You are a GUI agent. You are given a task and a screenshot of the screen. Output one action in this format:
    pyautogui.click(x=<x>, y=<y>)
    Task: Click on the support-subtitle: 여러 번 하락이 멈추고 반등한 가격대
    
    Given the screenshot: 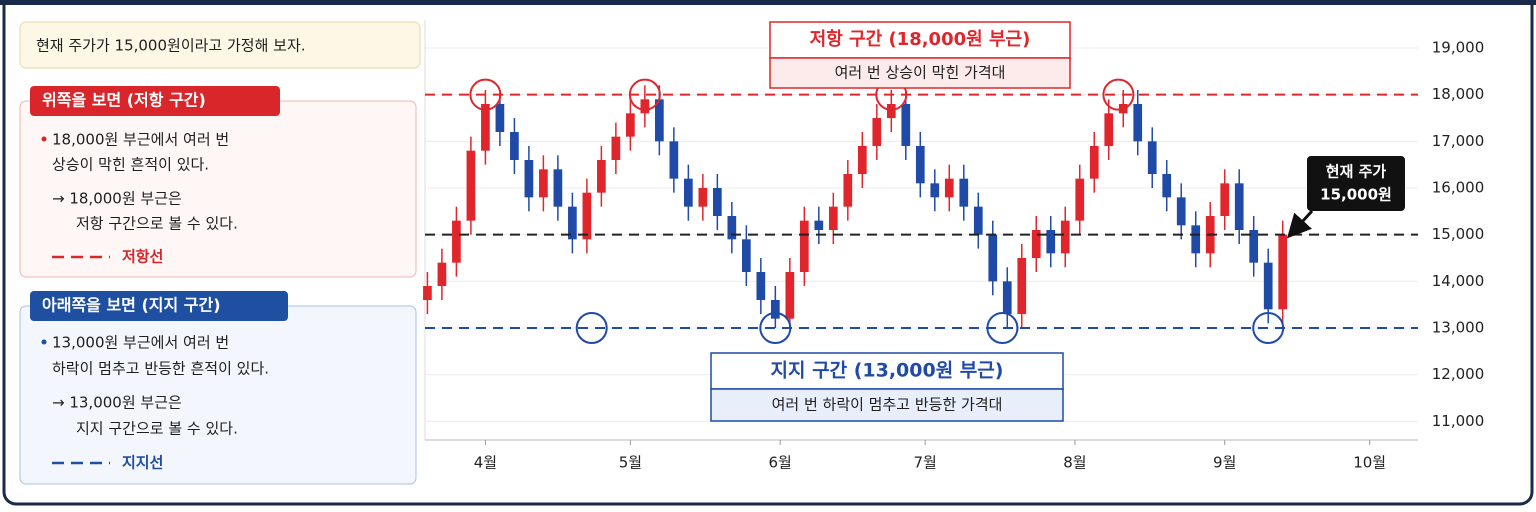 What is the action you would take?
    pyautogui.click(x=887, y=405)
    